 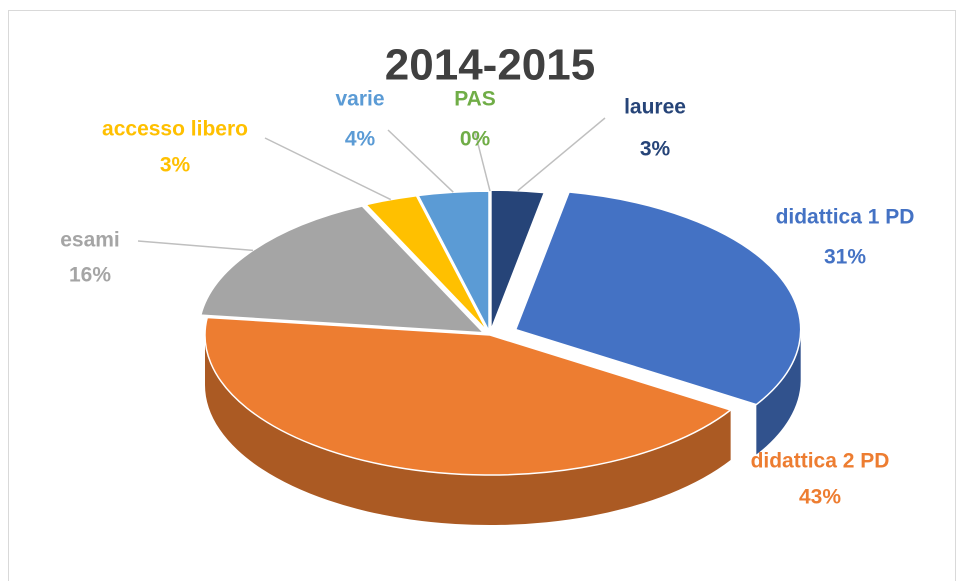 What do you see at coordinates (475, 99) in the screenshot?
I see `data-label-name: PAS` at bounding box center [475, 99].